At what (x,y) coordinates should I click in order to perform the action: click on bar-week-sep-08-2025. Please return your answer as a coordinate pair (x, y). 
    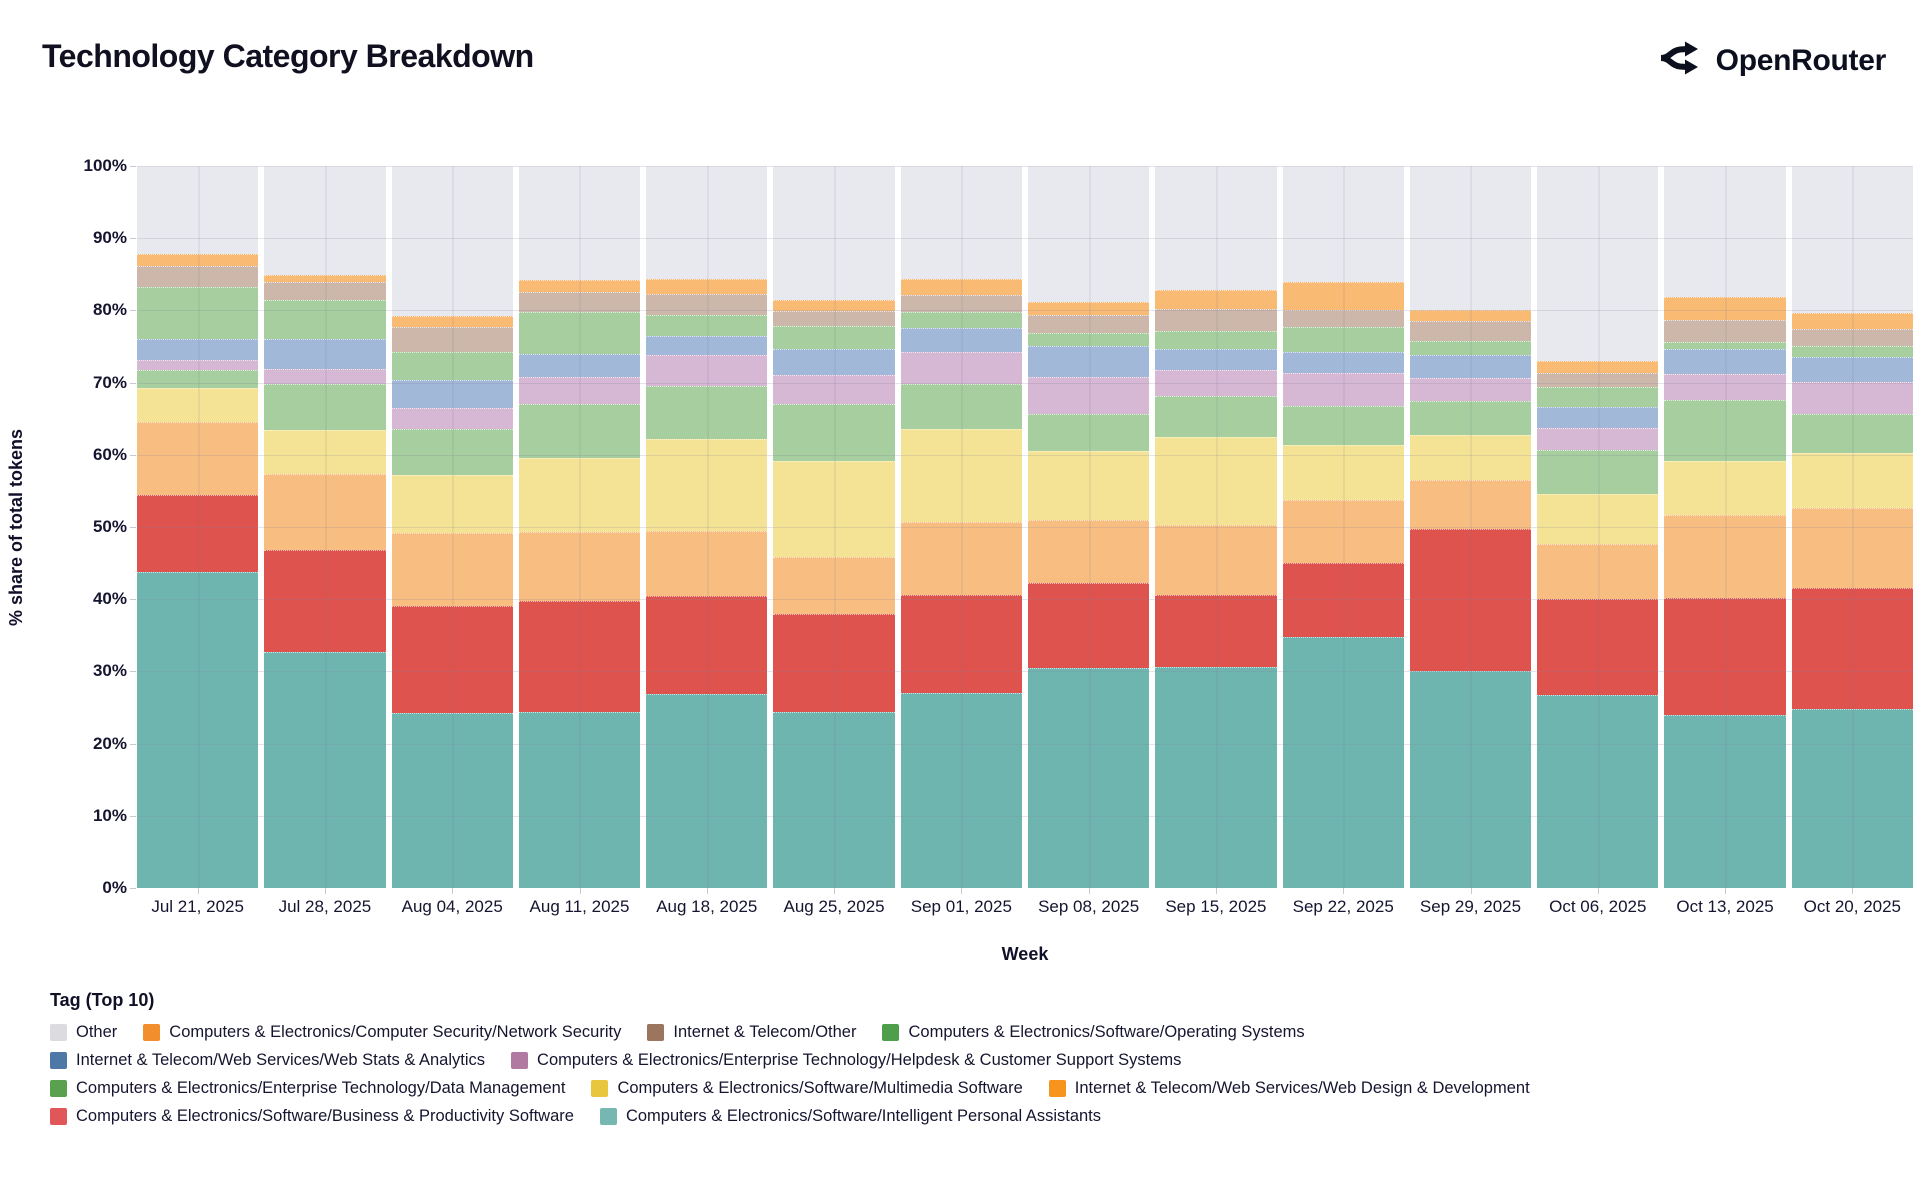
    Looking at the image, I should click on (1088, 527).